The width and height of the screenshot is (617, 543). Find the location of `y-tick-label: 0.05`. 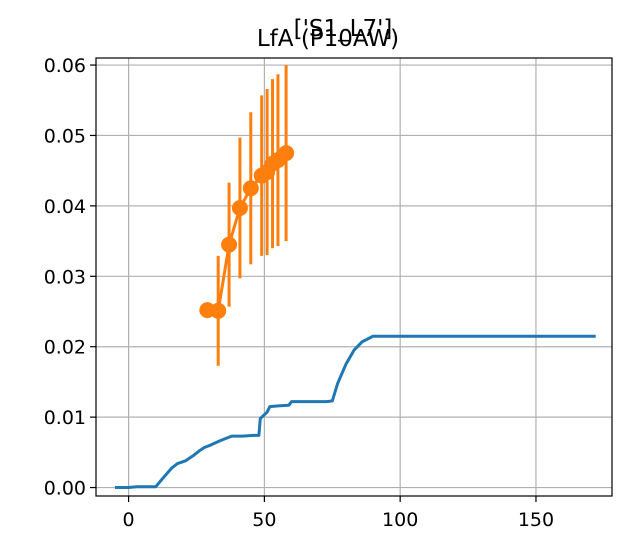

y-tick-label: 0.05 is located at coordinates (65, 136).